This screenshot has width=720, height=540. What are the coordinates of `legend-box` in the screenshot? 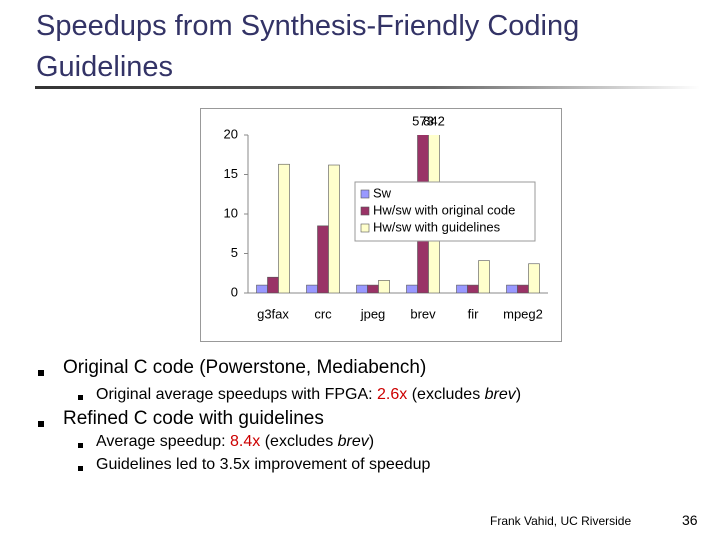 It's located at (445, 211).